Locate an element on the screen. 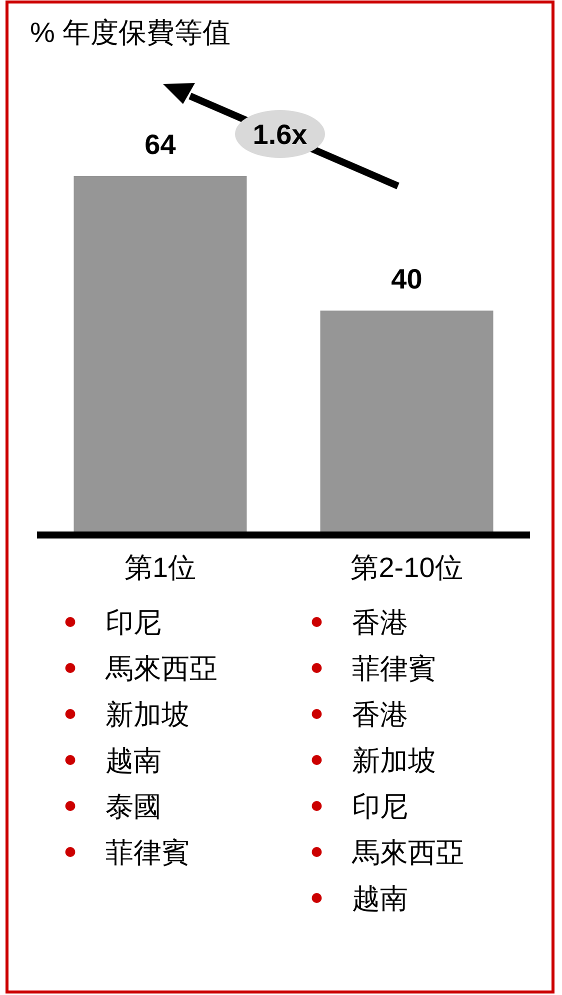 This screenshot has width=562, height=995. x-tick-label: 第2-10位 is located at coordinates (406, 567).